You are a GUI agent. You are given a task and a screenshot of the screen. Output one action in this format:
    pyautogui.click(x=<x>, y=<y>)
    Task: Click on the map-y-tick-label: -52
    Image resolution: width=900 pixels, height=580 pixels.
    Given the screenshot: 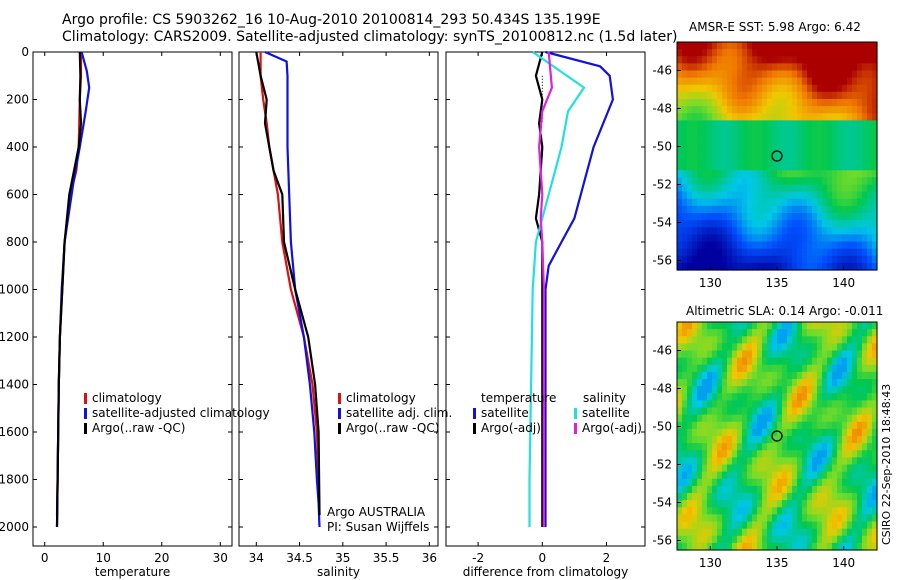 What is the action you would take?
    pyautogui.click(x=662, y=185)
    